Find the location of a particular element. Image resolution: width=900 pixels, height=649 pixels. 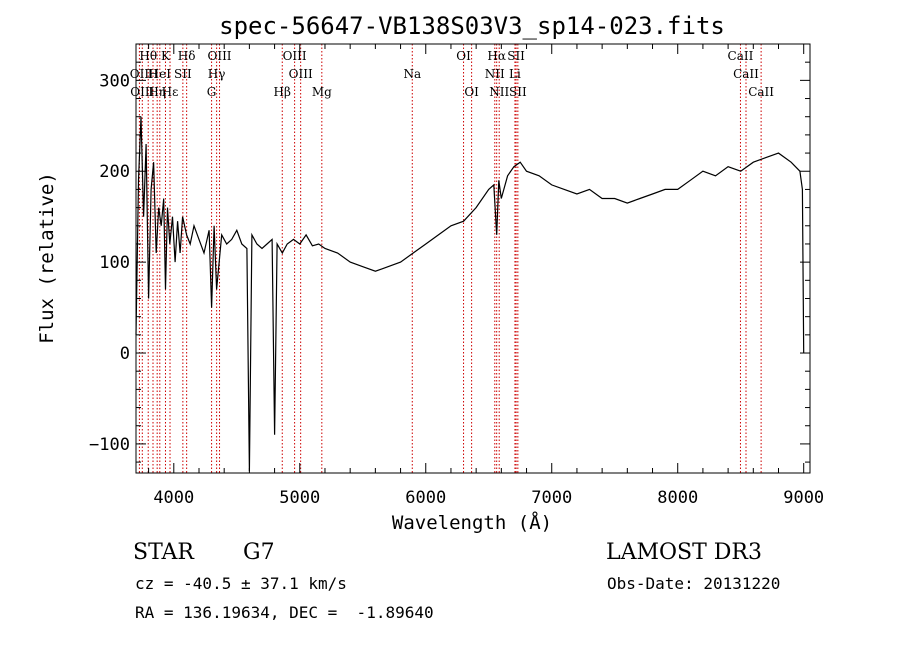

line-marker-label: OII is located at coordinates (140, 74).